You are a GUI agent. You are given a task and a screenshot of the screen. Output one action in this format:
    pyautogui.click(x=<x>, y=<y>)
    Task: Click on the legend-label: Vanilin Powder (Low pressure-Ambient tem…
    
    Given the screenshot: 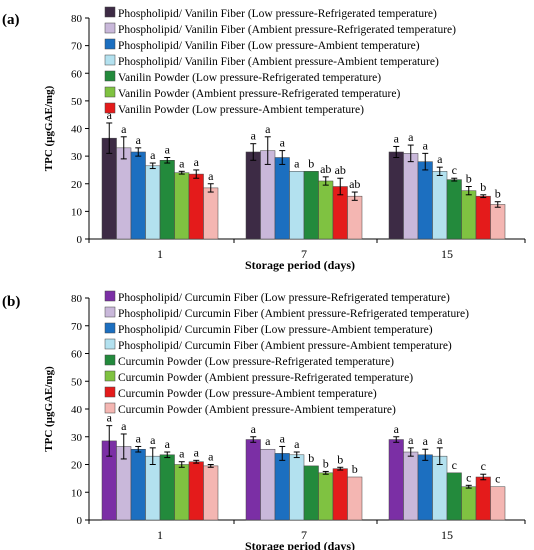 What is the action you would take?
    pyautogui.click(x=241, y=110)
    